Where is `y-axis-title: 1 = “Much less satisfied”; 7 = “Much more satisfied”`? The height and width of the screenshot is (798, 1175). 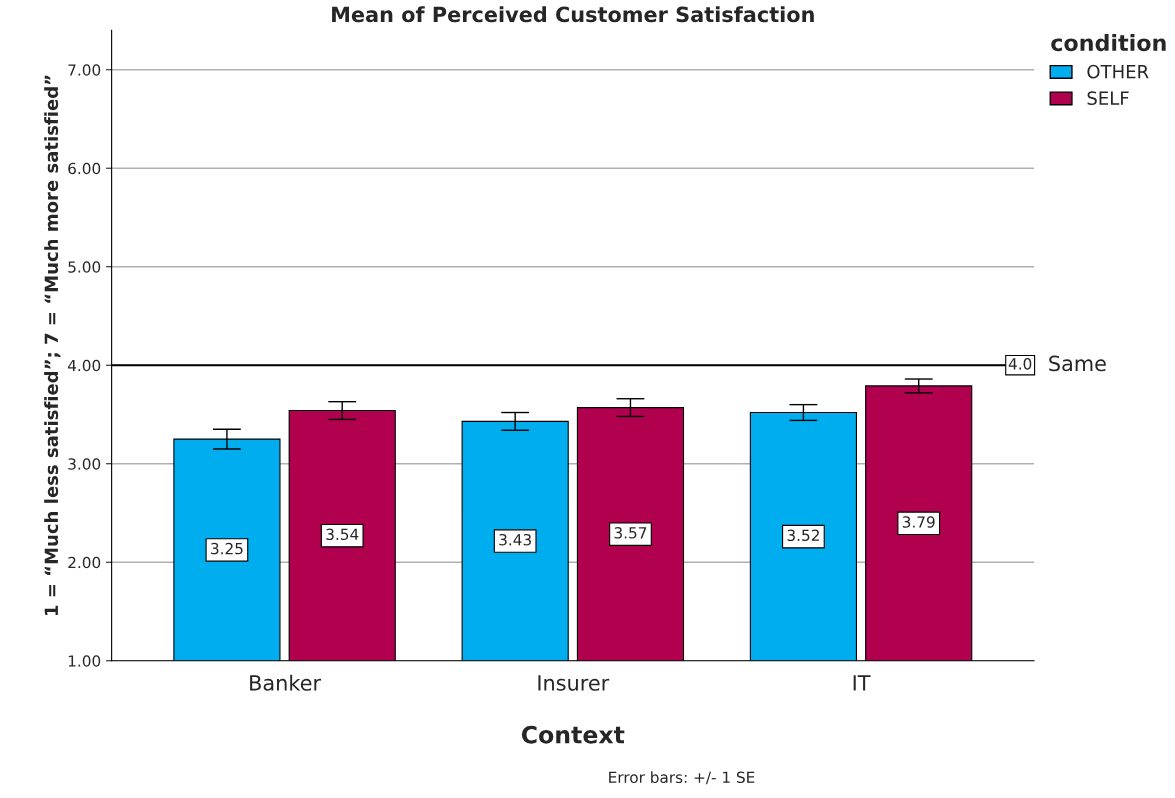
y-axis-title: 1 = “Much less satisfied”; 7 = “Much more satisfied” is located at coordinates (52, 345).